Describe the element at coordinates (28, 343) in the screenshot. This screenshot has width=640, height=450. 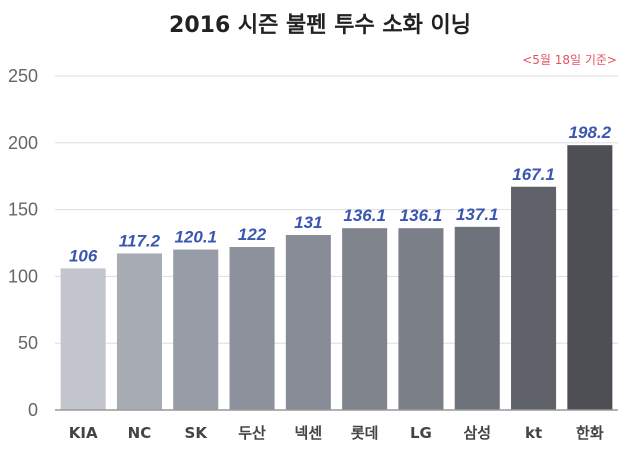
I see `y-tick-label: 50` at that location.